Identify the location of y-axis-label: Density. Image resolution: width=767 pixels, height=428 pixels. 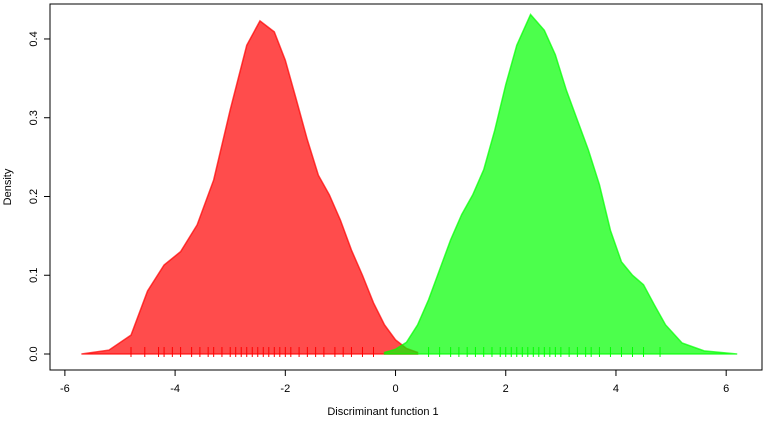
(8, 186).